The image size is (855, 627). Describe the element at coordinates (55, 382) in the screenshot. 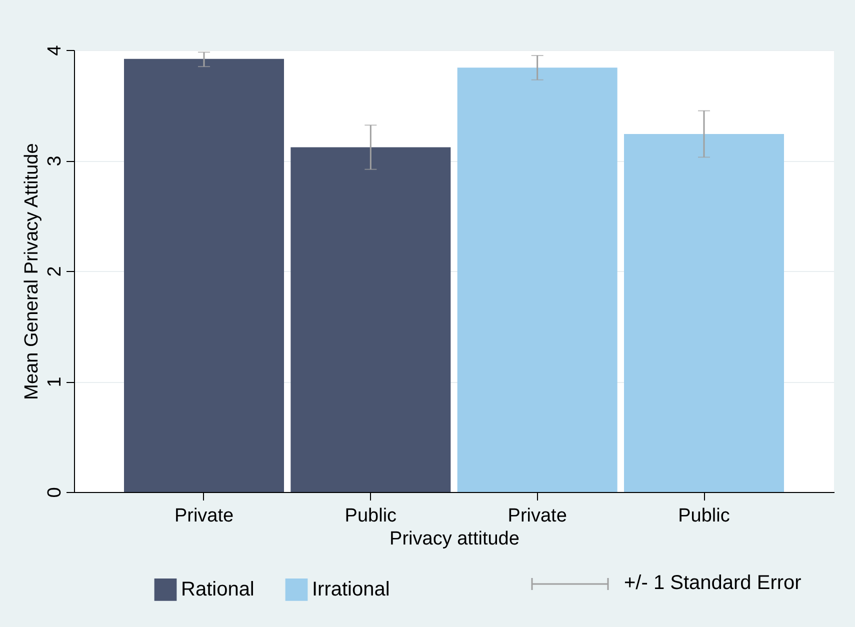

I see `y-tick-label: 1` at that location.